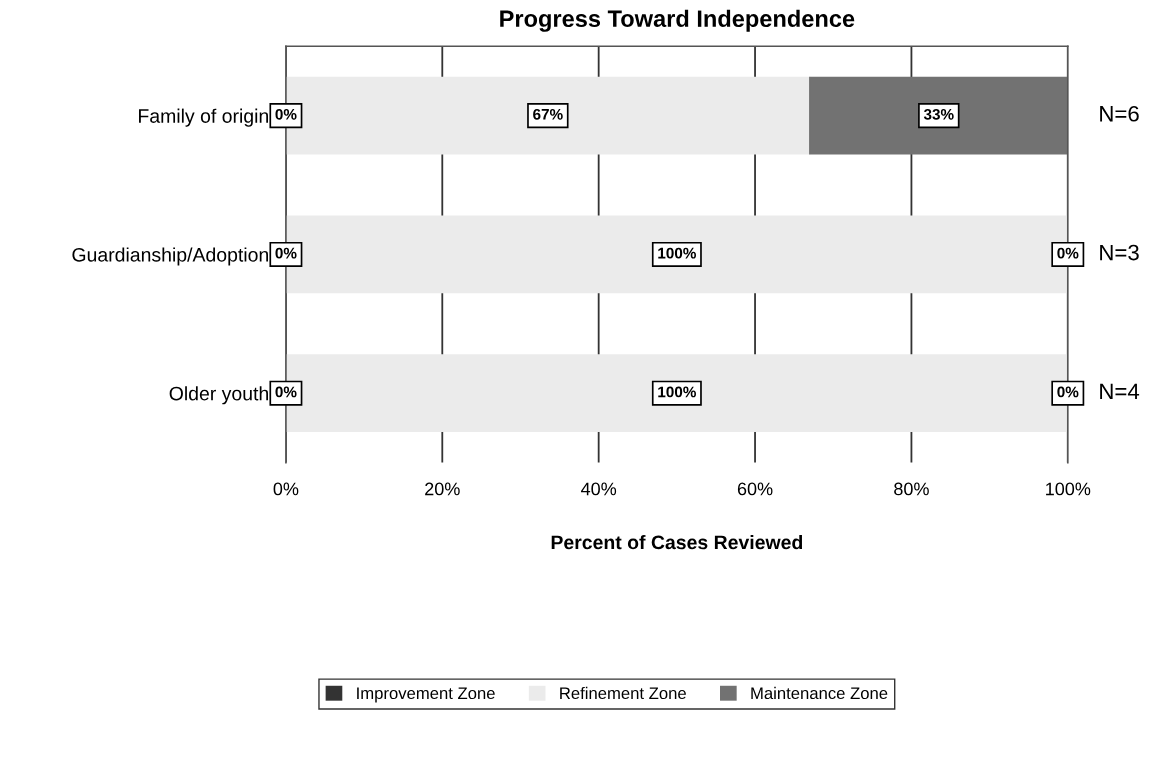 Image resolution: width=1167 pixels, height=771 pixels. What do you see at coordinates (203, 117) in the screenshot?
I see `y-tick-label: Family of origin` at bounding box center [203, 117].